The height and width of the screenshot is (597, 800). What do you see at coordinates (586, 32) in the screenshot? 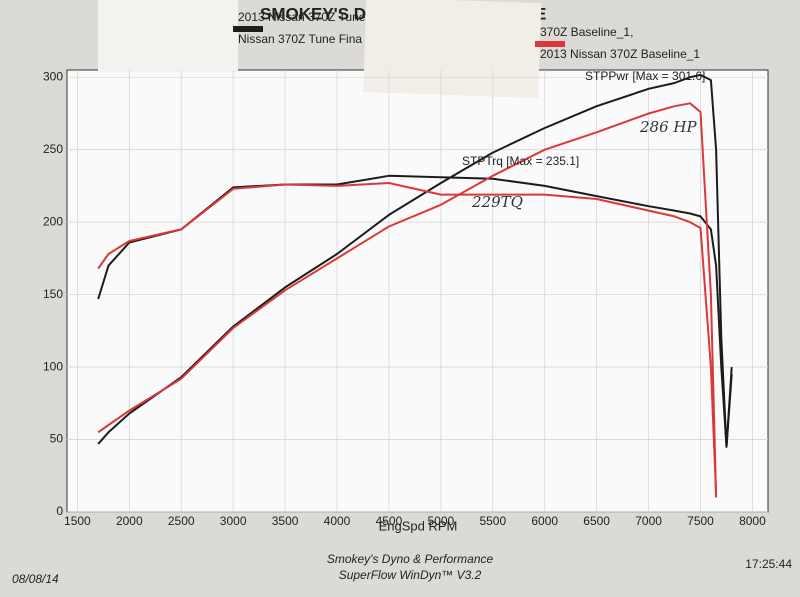
I see `legend-header: 370Z Baseline_1,` at bounding box center [586, 32].